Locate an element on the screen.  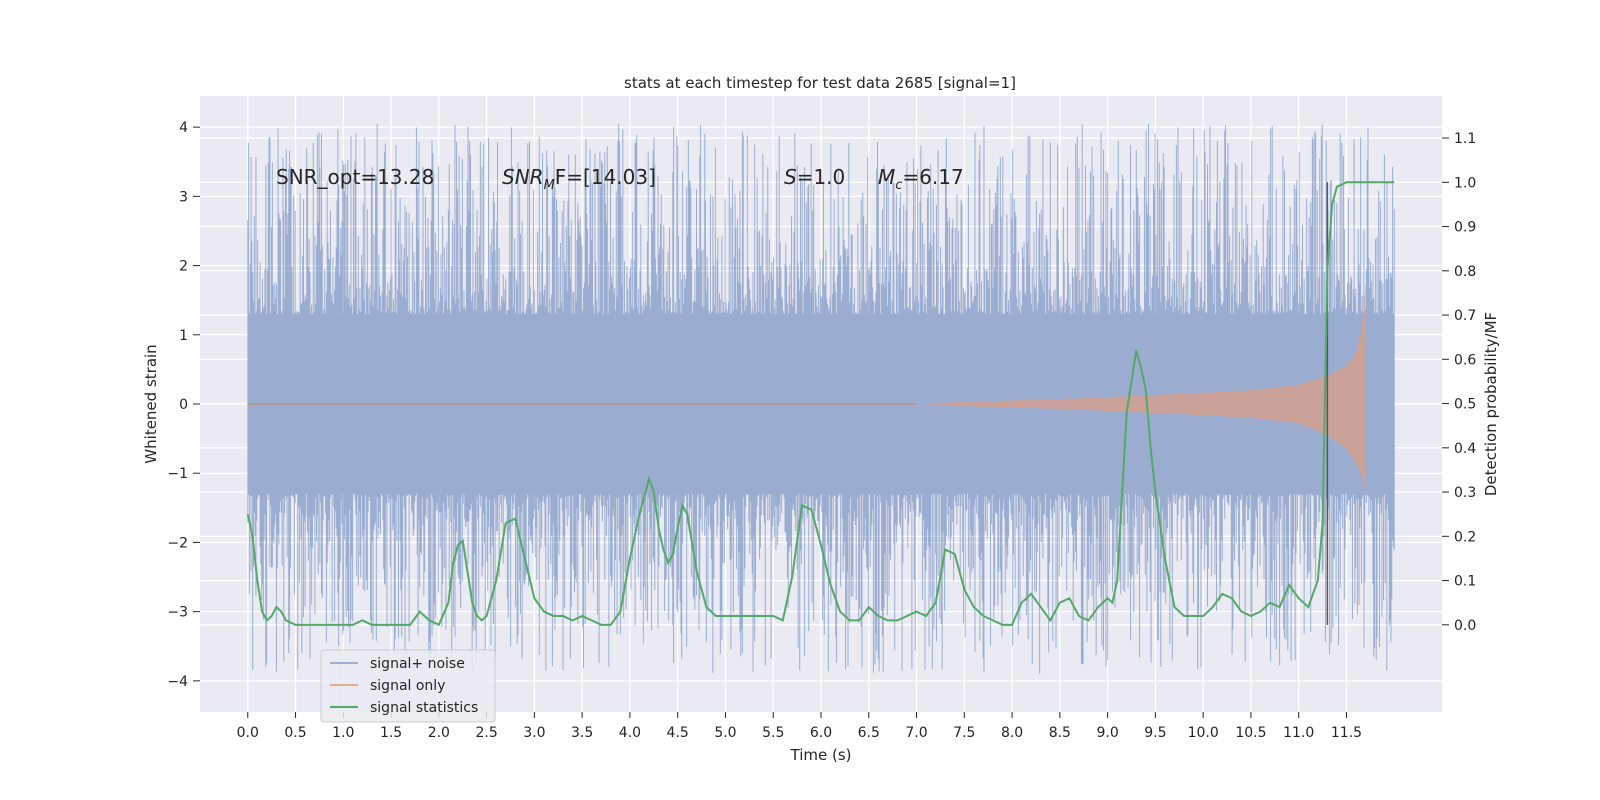
x-tick-label: 8.0 is located at coordinates (1012, 733).